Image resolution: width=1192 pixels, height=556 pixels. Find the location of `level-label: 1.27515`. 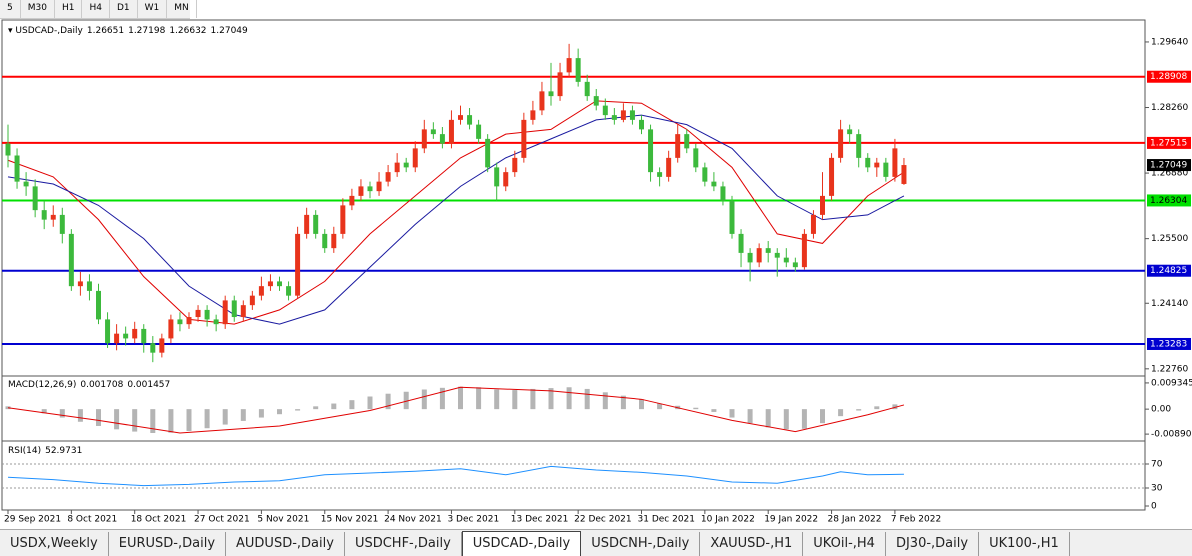

level-label: 1.27515 is located at coordinates (1168, 143).